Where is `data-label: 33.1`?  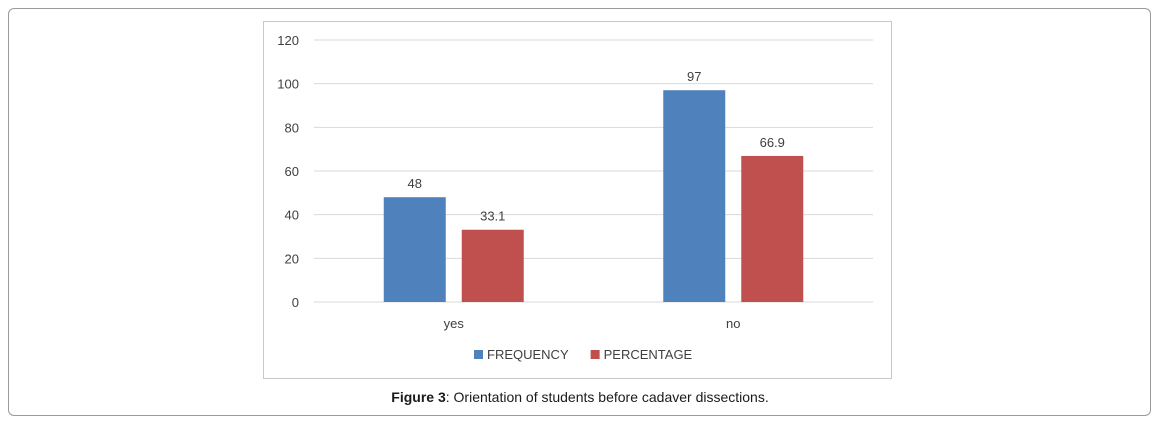 data-label: 33.1 is located at coordinates (492, 216).